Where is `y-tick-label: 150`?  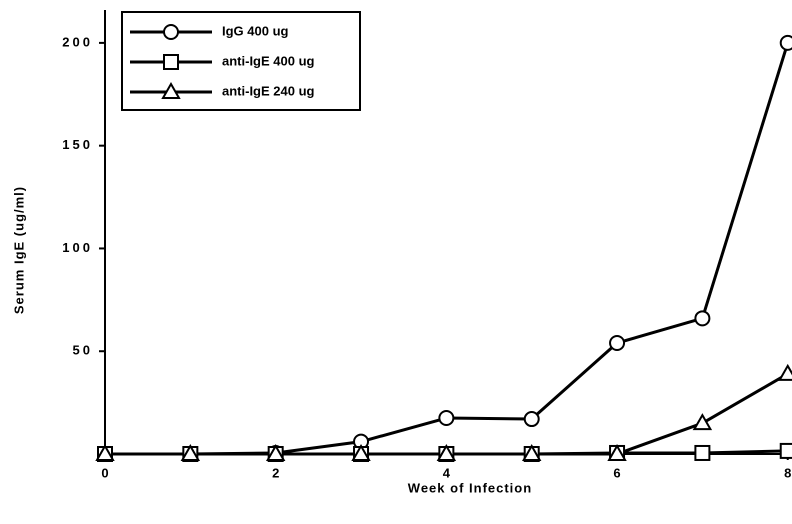
y-tick-label: 150 is located at coordinates (77, 144).